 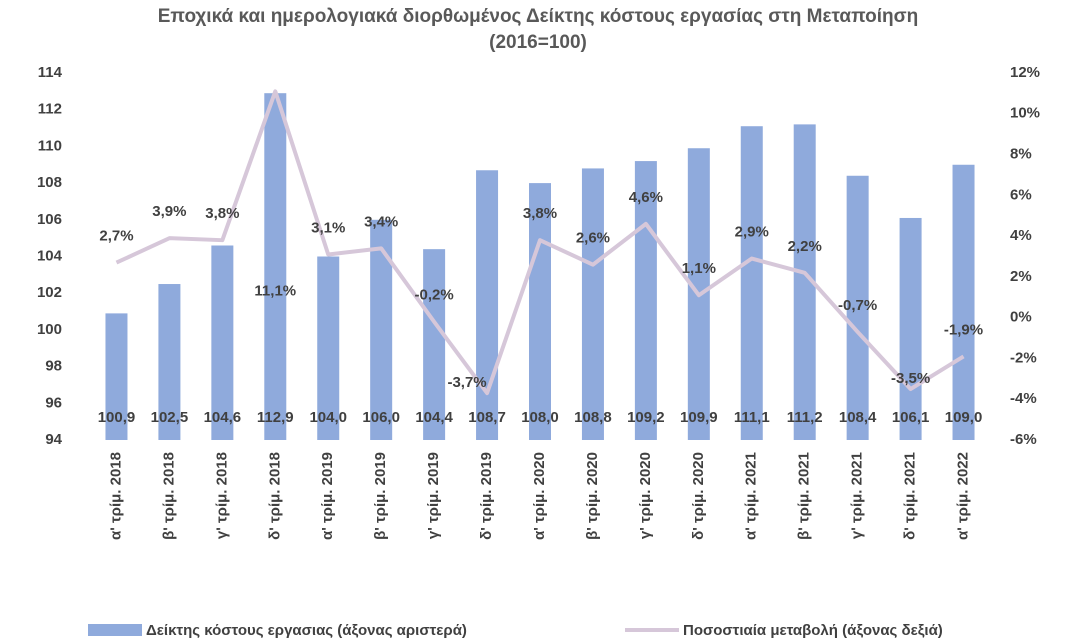 What do you see at coordinates (592, 496) in the screenshot?
I see `x-tick-label: β' τρίμ. 2020` at bounding box center [592, 496].